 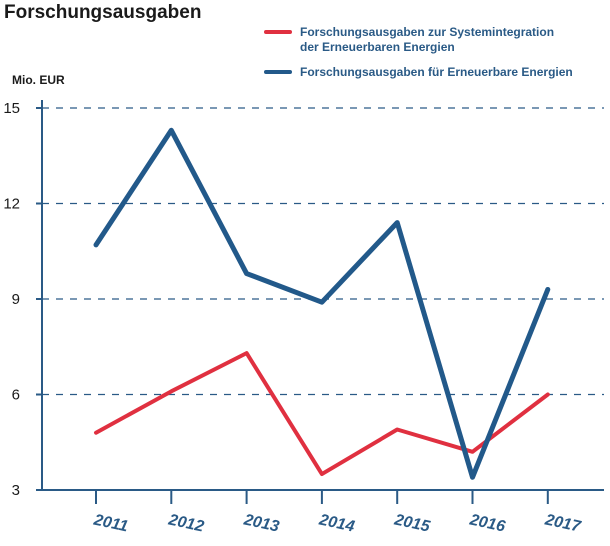 What do you see at coordinates (563, 523) in the screenshot?
I see `x-tick-label-2017: 2017` at bounding box center [563, 523].